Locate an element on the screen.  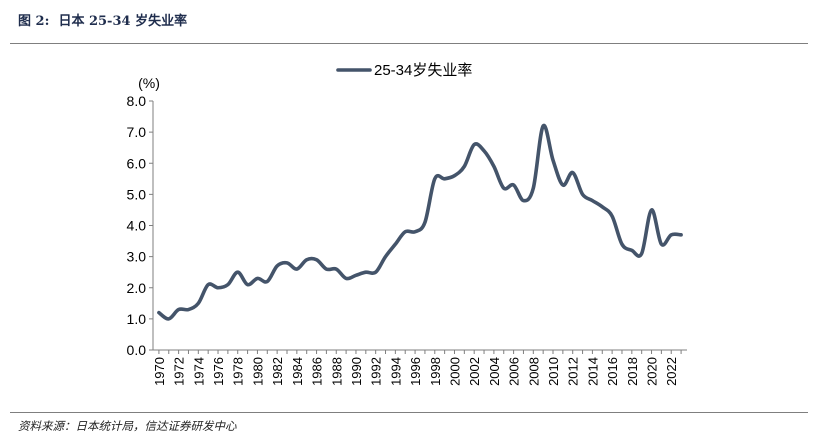
y-tick-label: 1.0 is located at coordinates (137, 319).